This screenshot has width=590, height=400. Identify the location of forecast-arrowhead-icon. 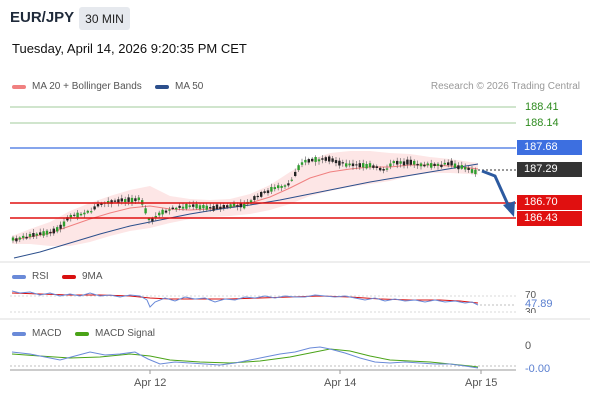
(509, 209).